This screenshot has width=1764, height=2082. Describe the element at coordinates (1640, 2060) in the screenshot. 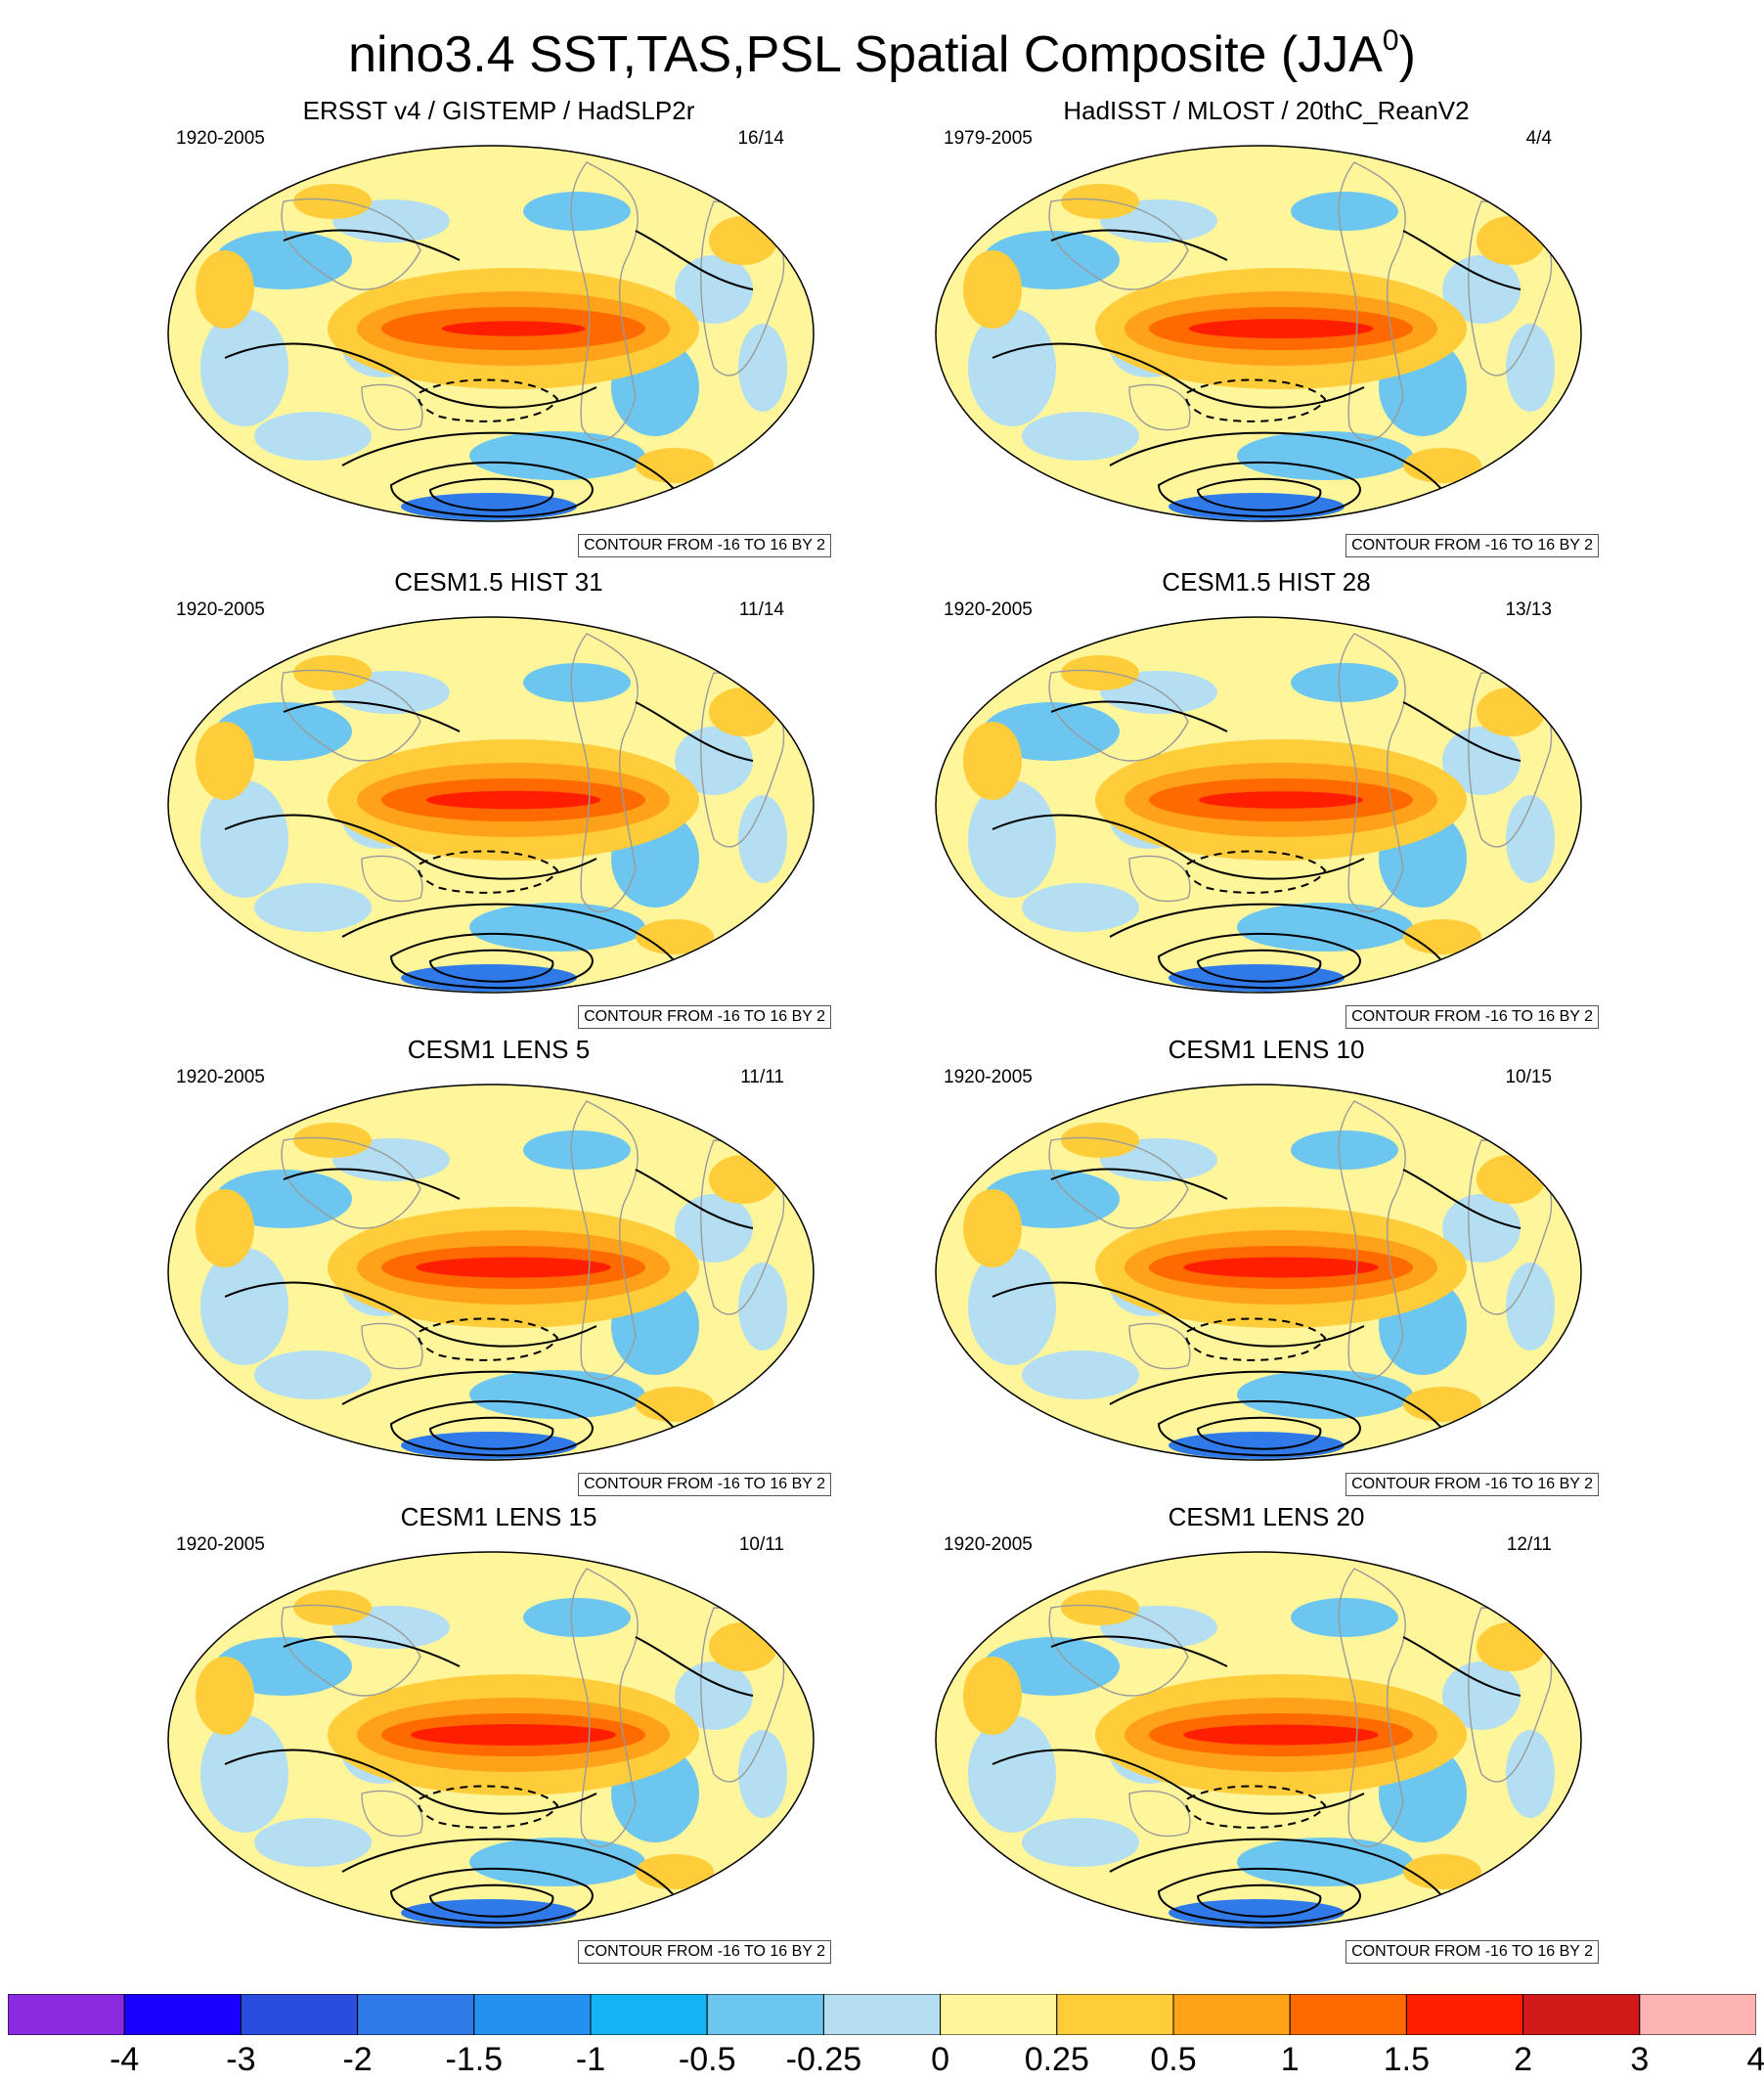

I see `colorbar-tick-label: 3` at that location.